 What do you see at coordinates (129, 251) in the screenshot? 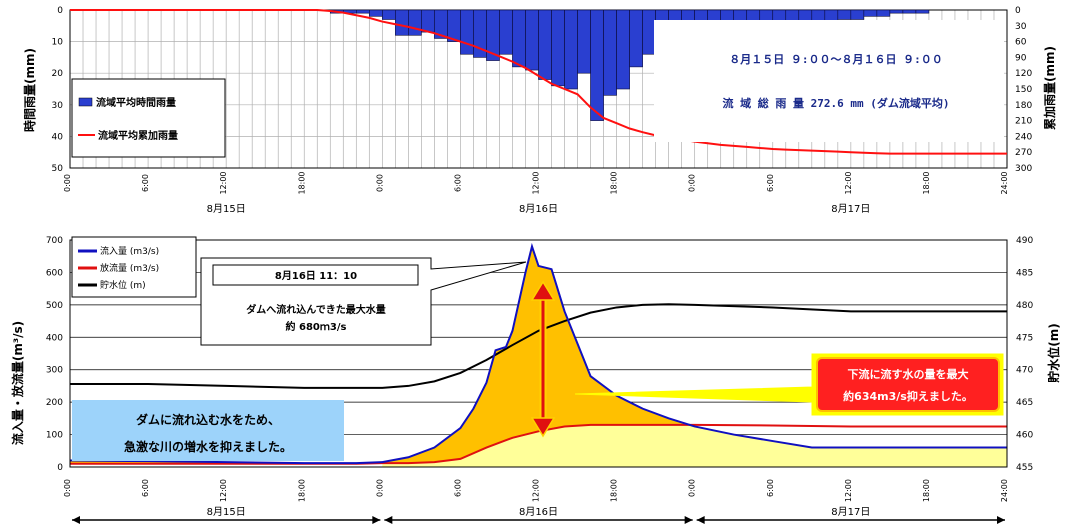
I see `legend-inflow: 流入量 (m3/s)` at bounding box center [129, 251].